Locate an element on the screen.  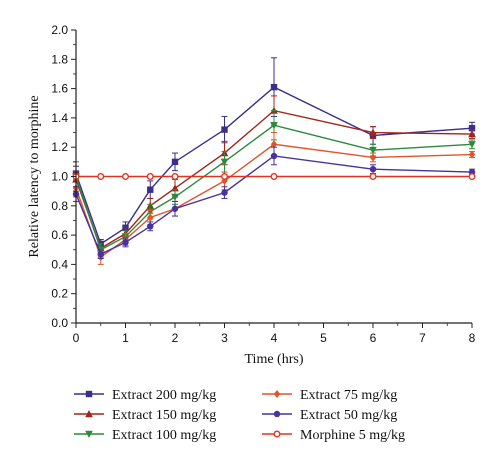
x-tick-label: 7 is located at coordinates (422, 338).